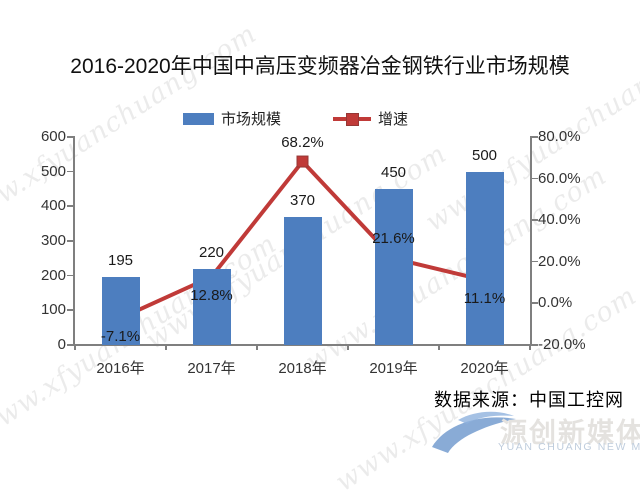  Describe the element at coordinates (120, 337) in the screenshot. I see `growth-value-label: -7.1%` at that location.